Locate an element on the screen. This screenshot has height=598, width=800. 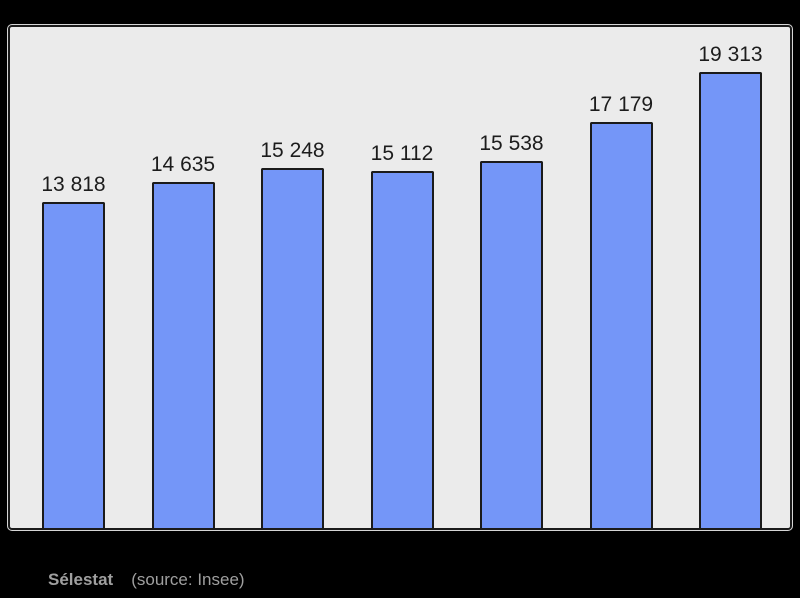
bar-value-label: 15 248 is located at coordinates (292, 150).